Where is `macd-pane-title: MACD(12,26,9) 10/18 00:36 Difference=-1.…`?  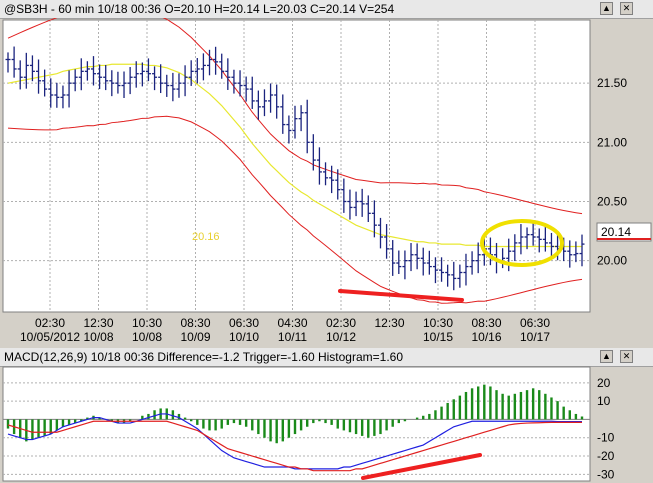
macd-pane-title: MACD(12,26,9) 10/18 00:36 Difference=-1.… is located at coordinates (203, 357).